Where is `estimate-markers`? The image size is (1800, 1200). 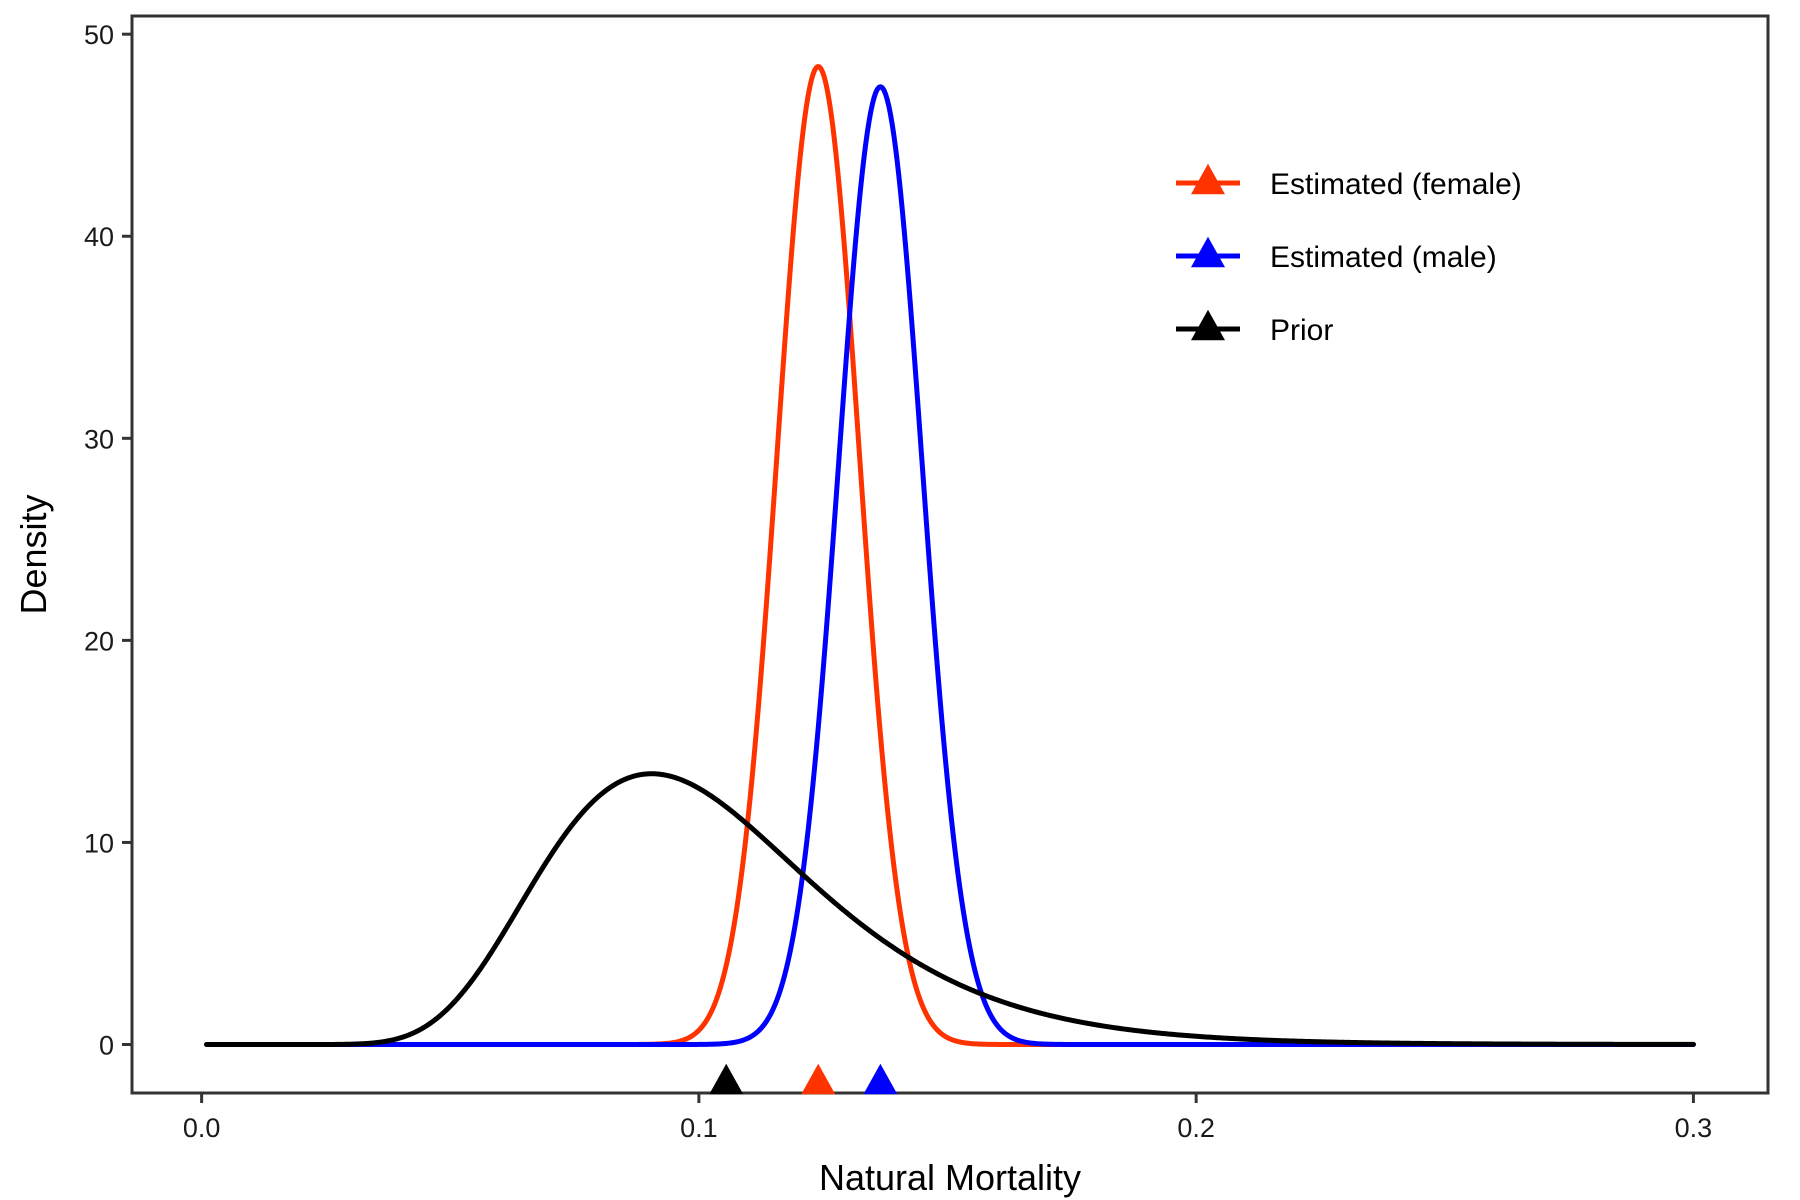 estimate-markers is located at coordinates (803, 1079).